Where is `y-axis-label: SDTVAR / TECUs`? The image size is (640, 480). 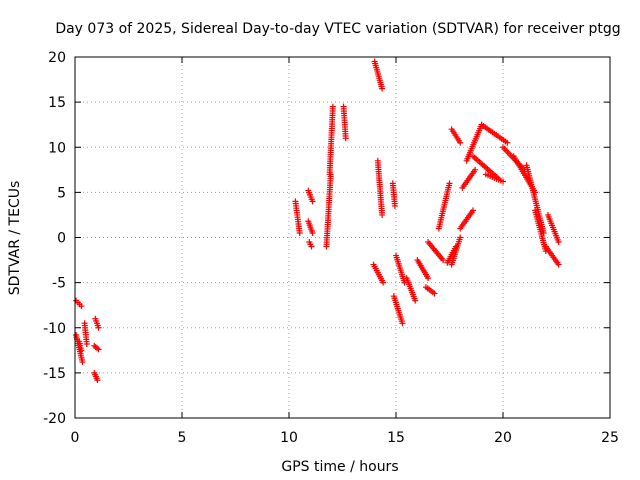
y-axis-label: SDTVAR / TECUs is located at coordinates (15, 238).